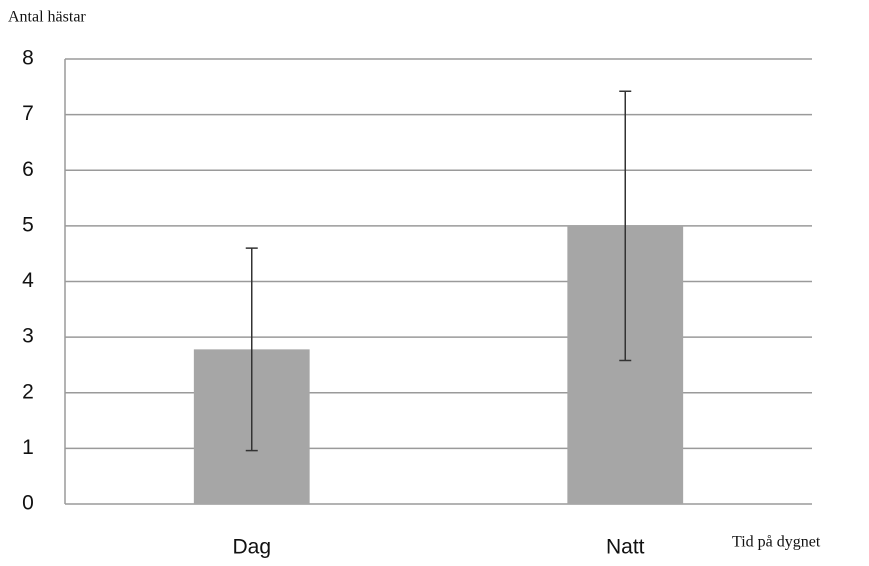 Image resolution: width=869 pixels, height=566 pixels. What do you see at coordinates (28, 224) in the screenshot?
I see `y-tick-label: 5` at bounding box center [28, 224].